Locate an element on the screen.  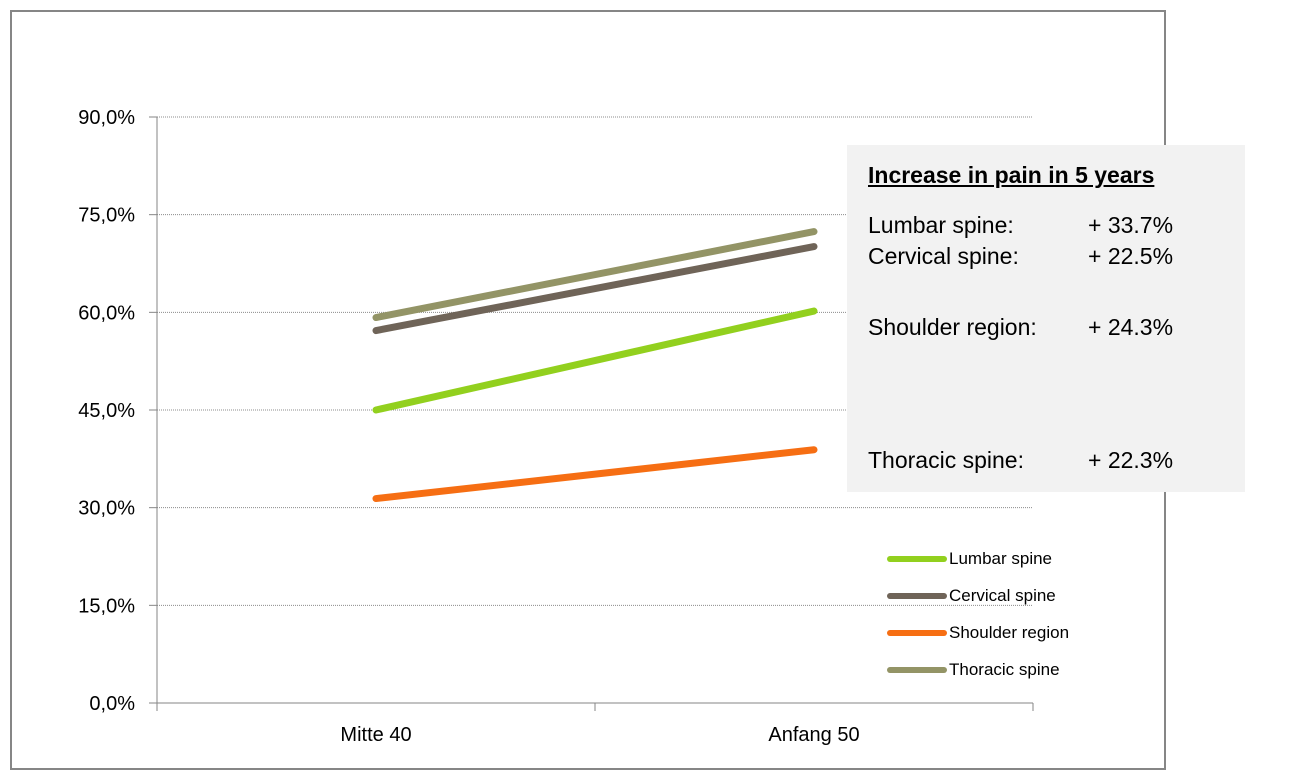
info-row-cervical: Cervical spine: + 22.5% is located at coordinates (1020, 256).